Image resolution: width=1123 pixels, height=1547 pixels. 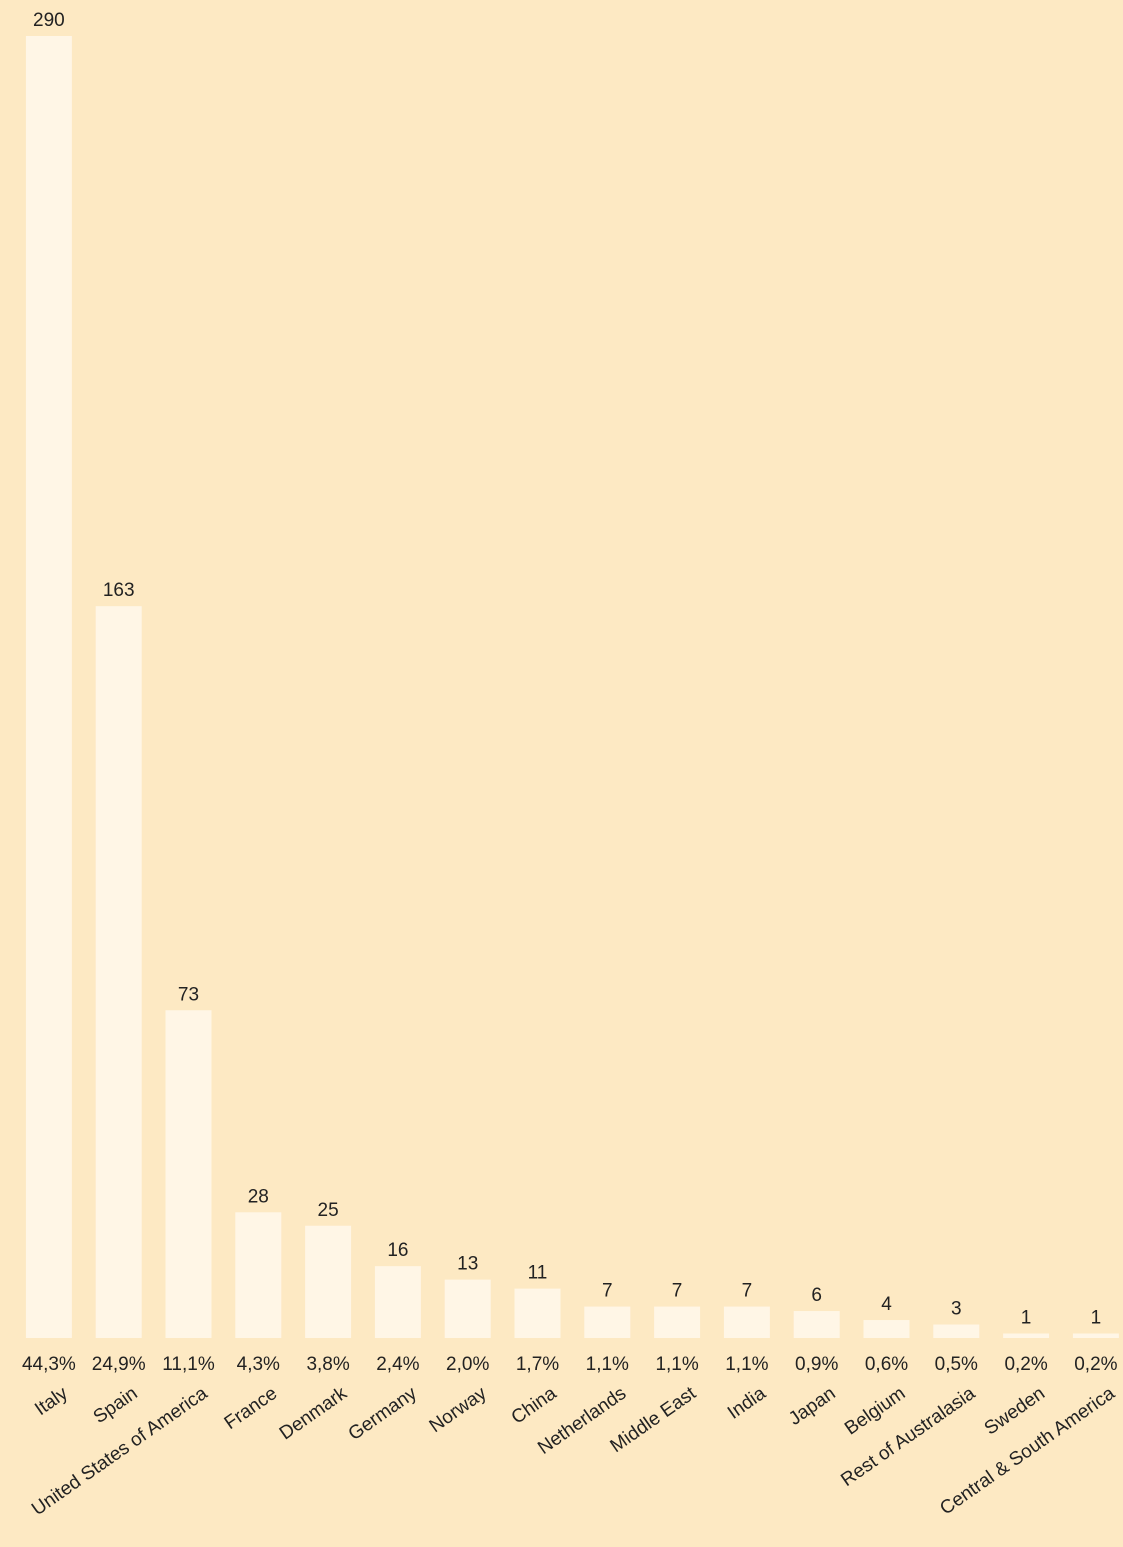 I want to click on share-label: 0,6%, so click(x=886, y=1364).